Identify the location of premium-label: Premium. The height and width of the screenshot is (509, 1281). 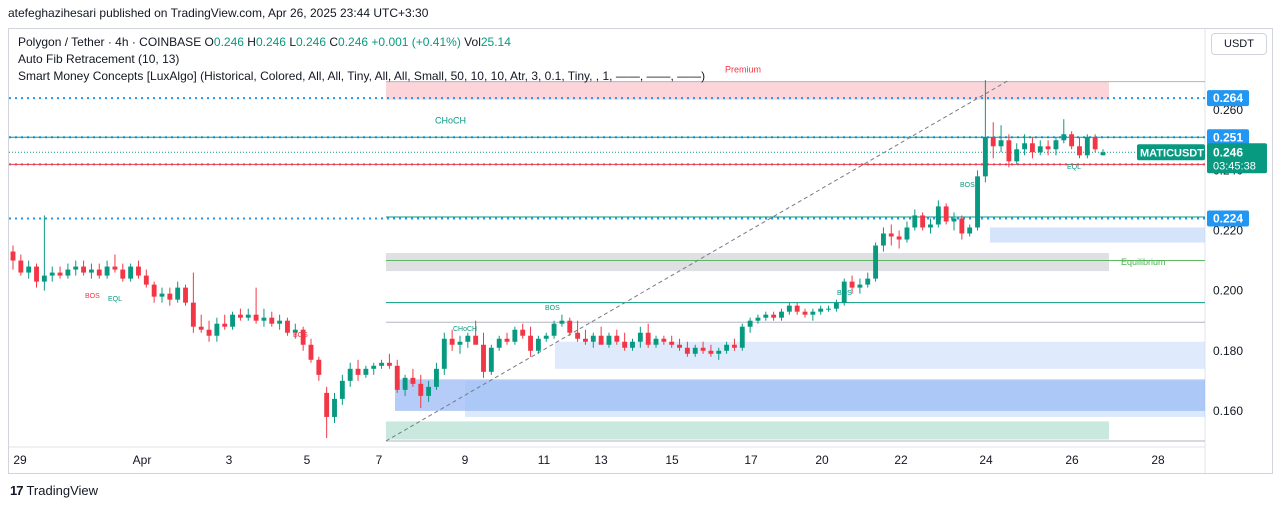
(743, 70).